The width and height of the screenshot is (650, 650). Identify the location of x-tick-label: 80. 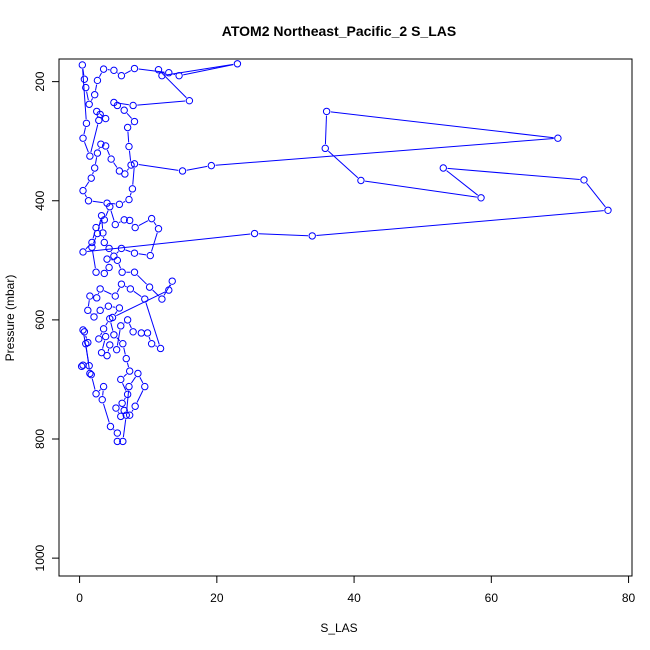
(629, 598).